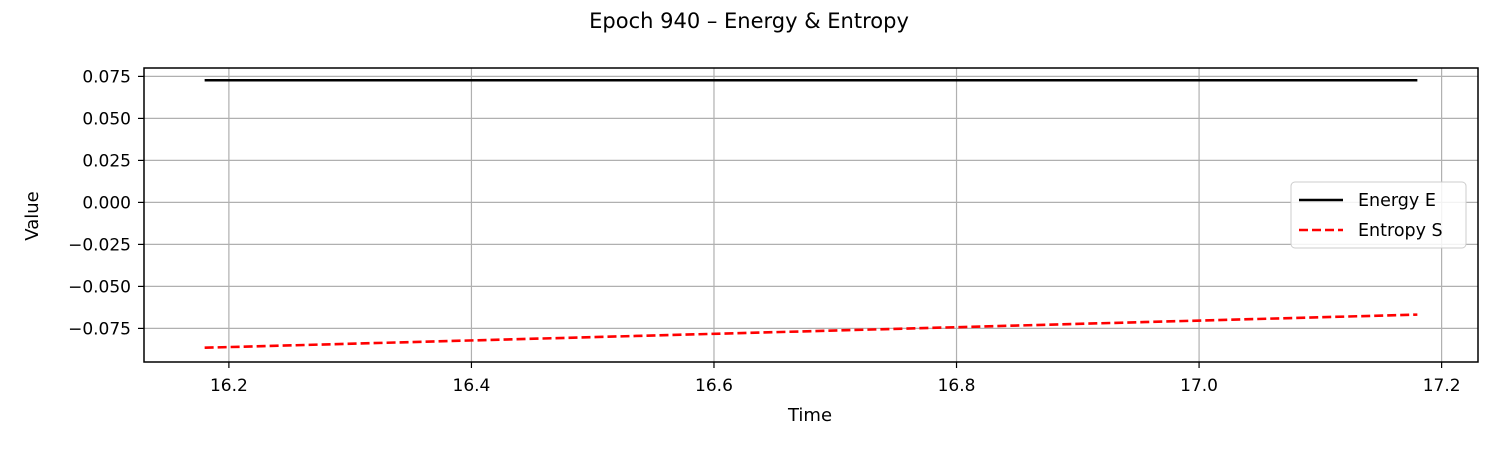  I want to click on legend-box, so click(1378, 215).